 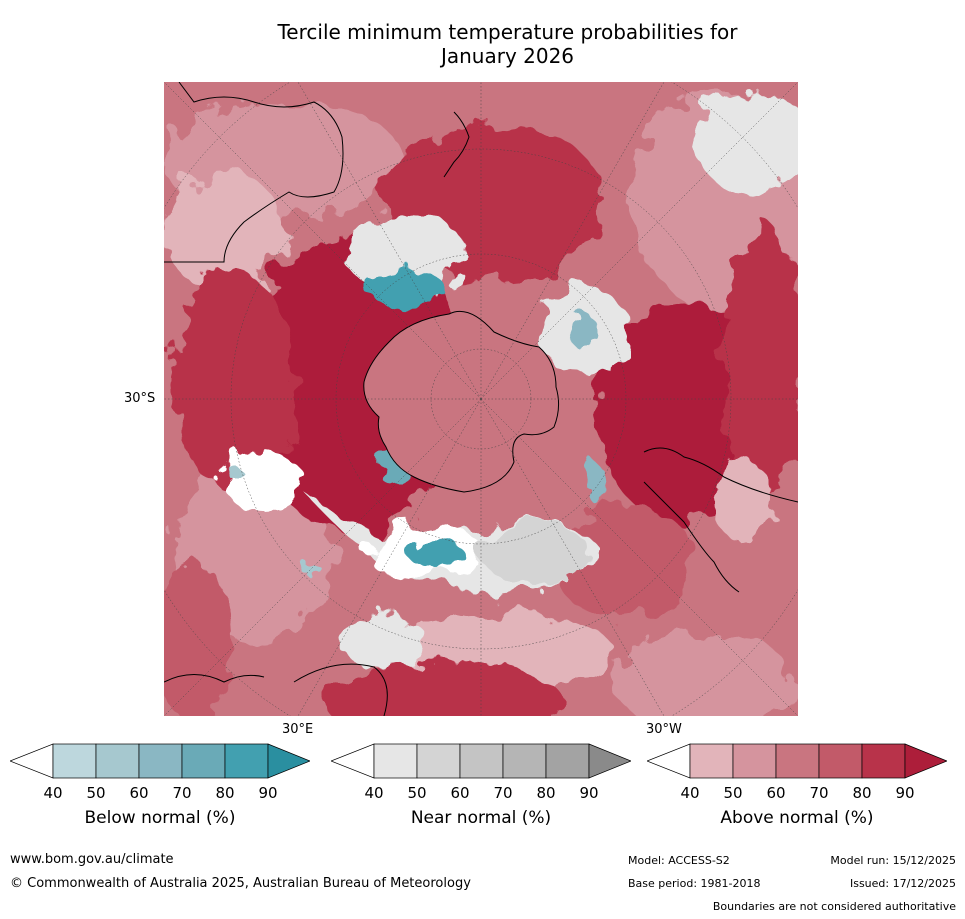 What do you see at coordinates (140, 398) in the screenshot?
I see `lat-label-30s: 30°S` at bounding box center [140, 398].